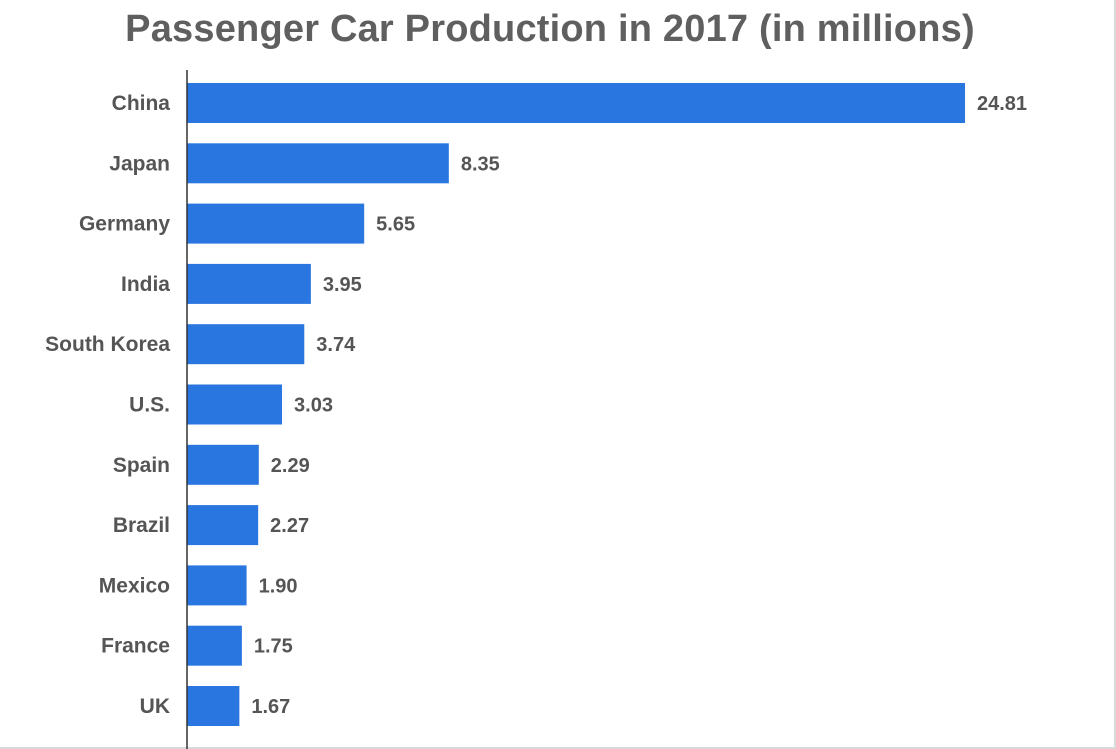  I want to click on bar-china, so click(576, 103).